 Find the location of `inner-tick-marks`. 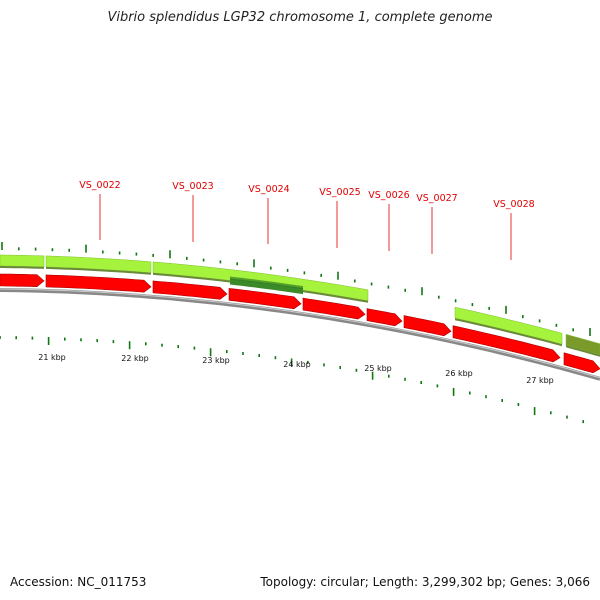

inner-tick-marks is located at coordinates (292, 380).